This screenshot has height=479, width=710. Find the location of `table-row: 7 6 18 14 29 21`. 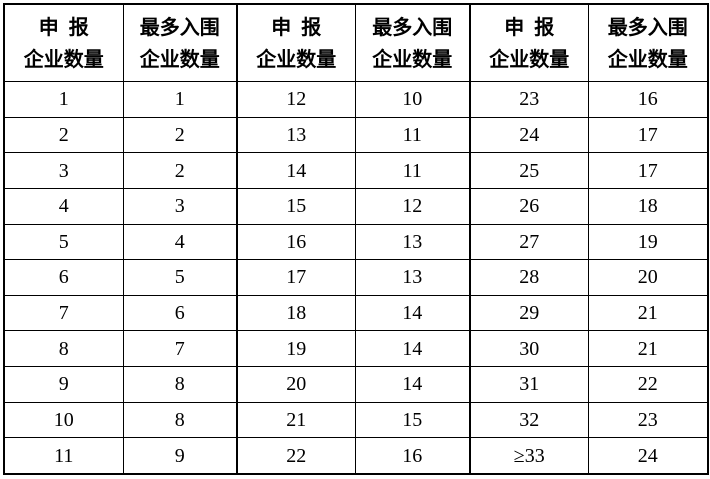

table-row: 7 6 18 14 29 21 is located at coordinates (356, 313).